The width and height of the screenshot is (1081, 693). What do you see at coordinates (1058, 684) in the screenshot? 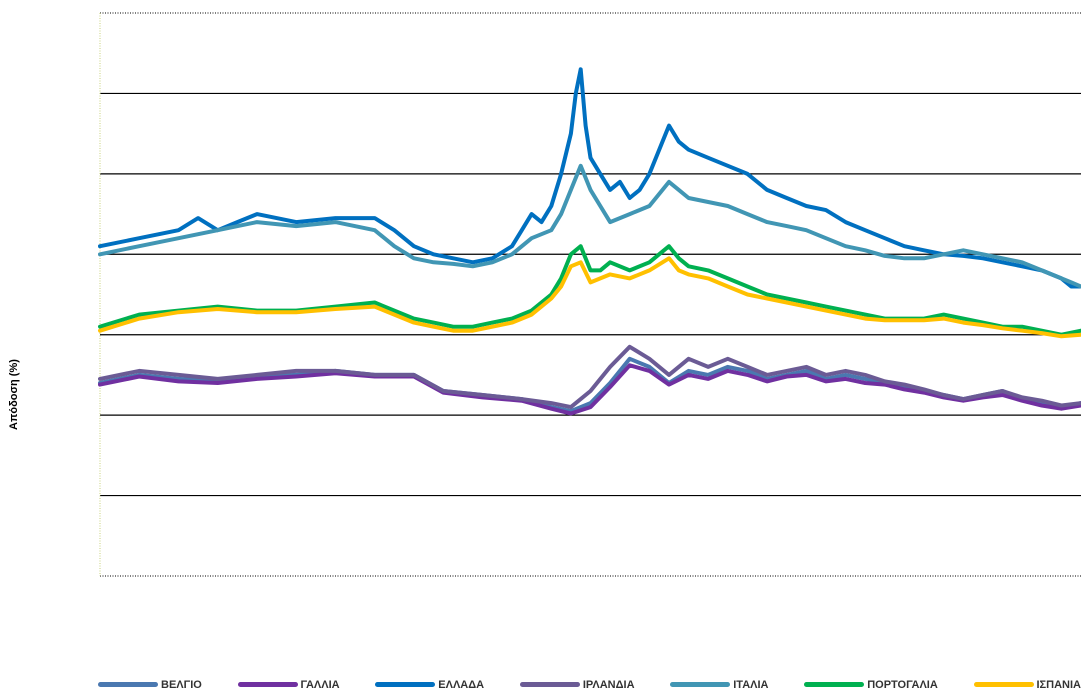
I see `legend-label: ΙΣΠΑΝΙΑ` at bounding box center [1058, 684].